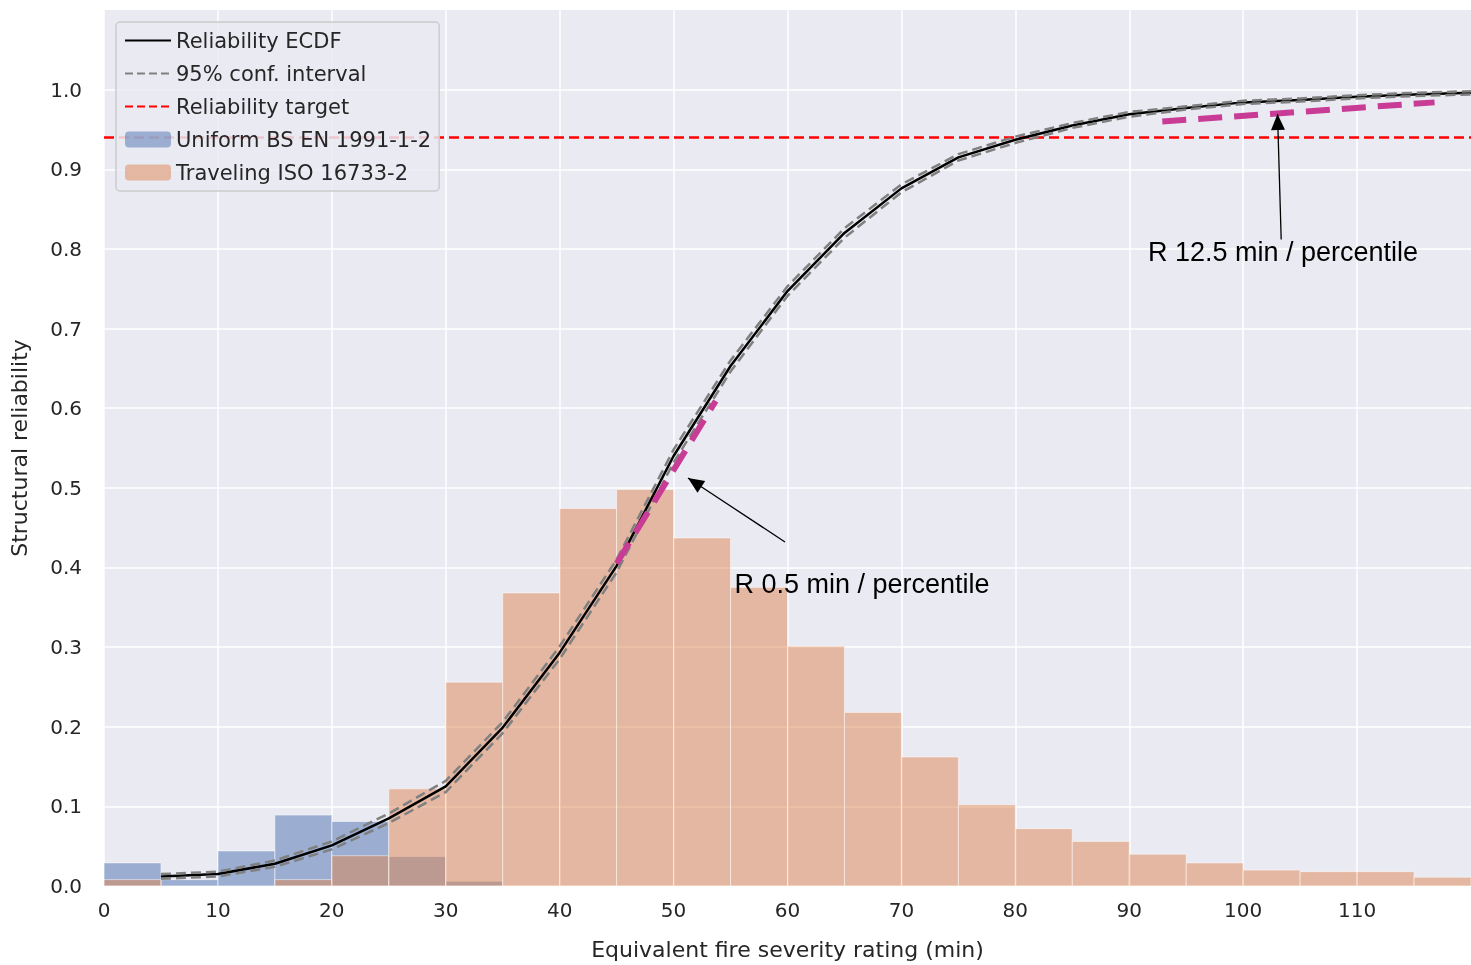 Image resolution: width=1471 pixels, height=965 pixels. What do you see at coordinates (446, 910) in the screenshot?
I see `x-tick-label: 30` at bounding box center [446, 910].